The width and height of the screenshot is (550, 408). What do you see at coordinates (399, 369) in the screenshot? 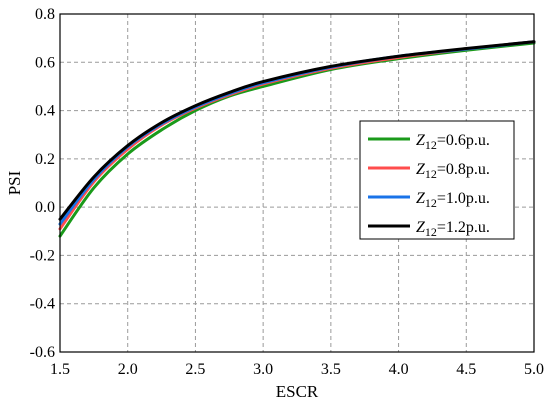
I see `x-tick-label: 4.0` at bounding box center [399, 369].